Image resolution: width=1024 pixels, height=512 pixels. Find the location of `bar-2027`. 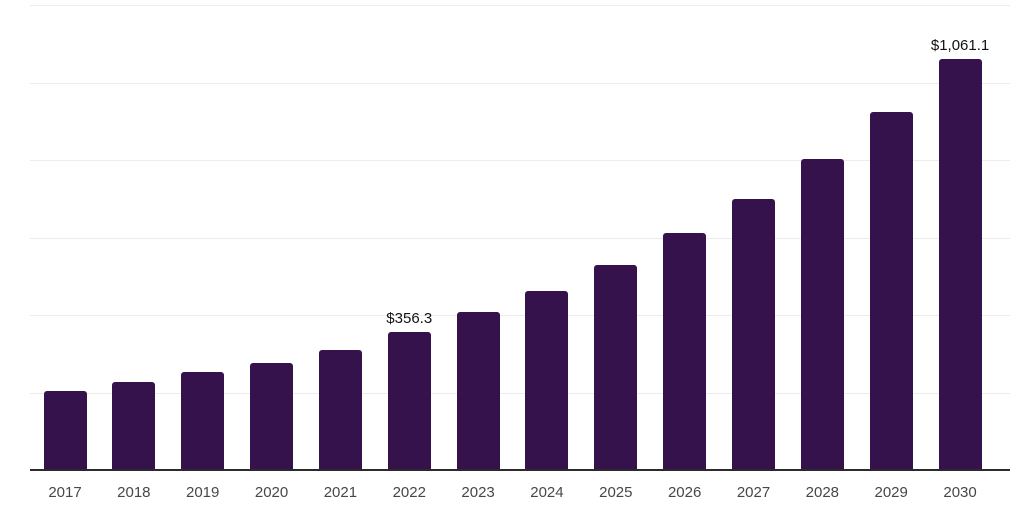

bar-2027 is located at coordinates (753, 334).